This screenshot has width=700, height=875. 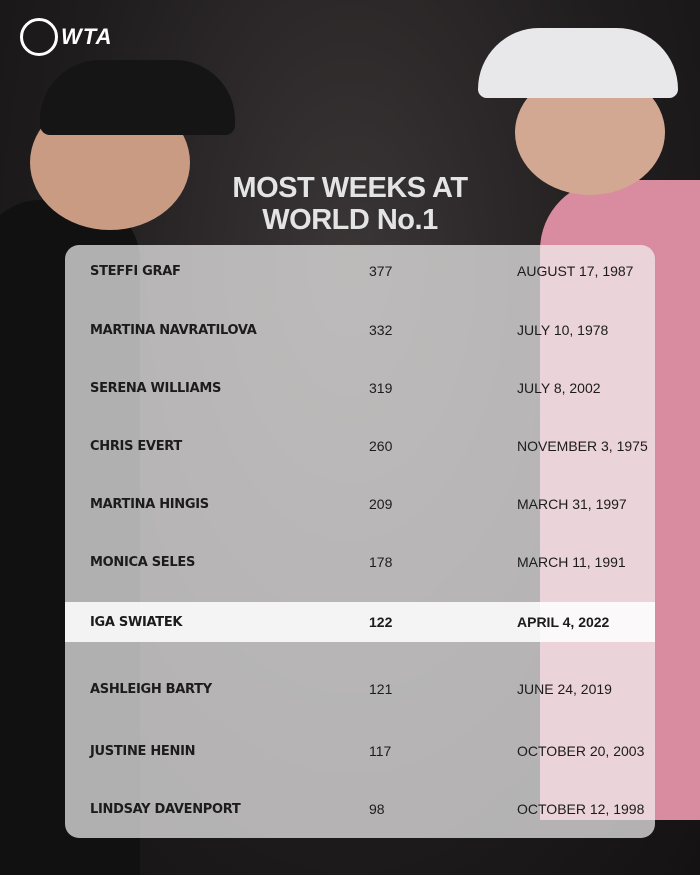 What do you see at coordinates (136, 622) in the screenshot?
I see `player-name: IGA SWIATEK` at bounding box center [136, 622].